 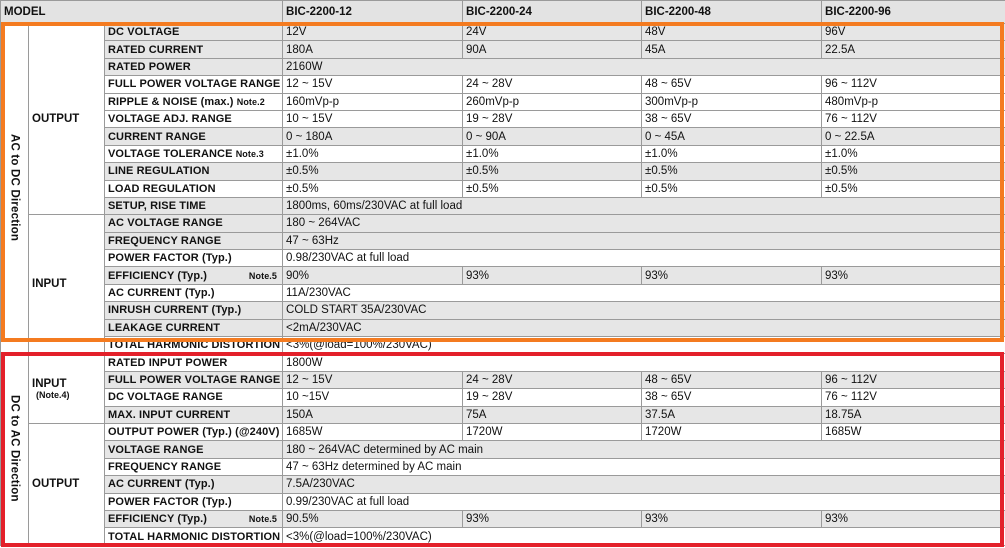 What do you see at coordinates (552, 414) in the screenshot?
I see `cell-value: 75A` at bounding box center [552, 414].